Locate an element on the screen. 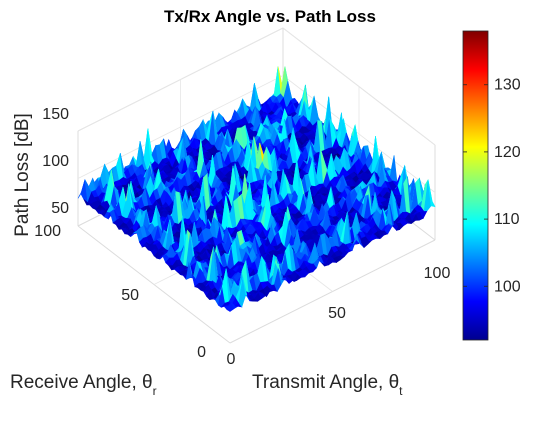  colorbar-tick-label: 120 is located at coordinates (507, 152).